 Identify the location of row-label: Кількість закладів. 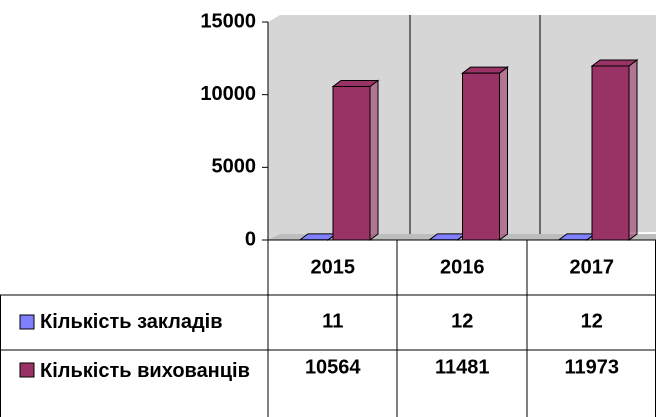
(131, 322).